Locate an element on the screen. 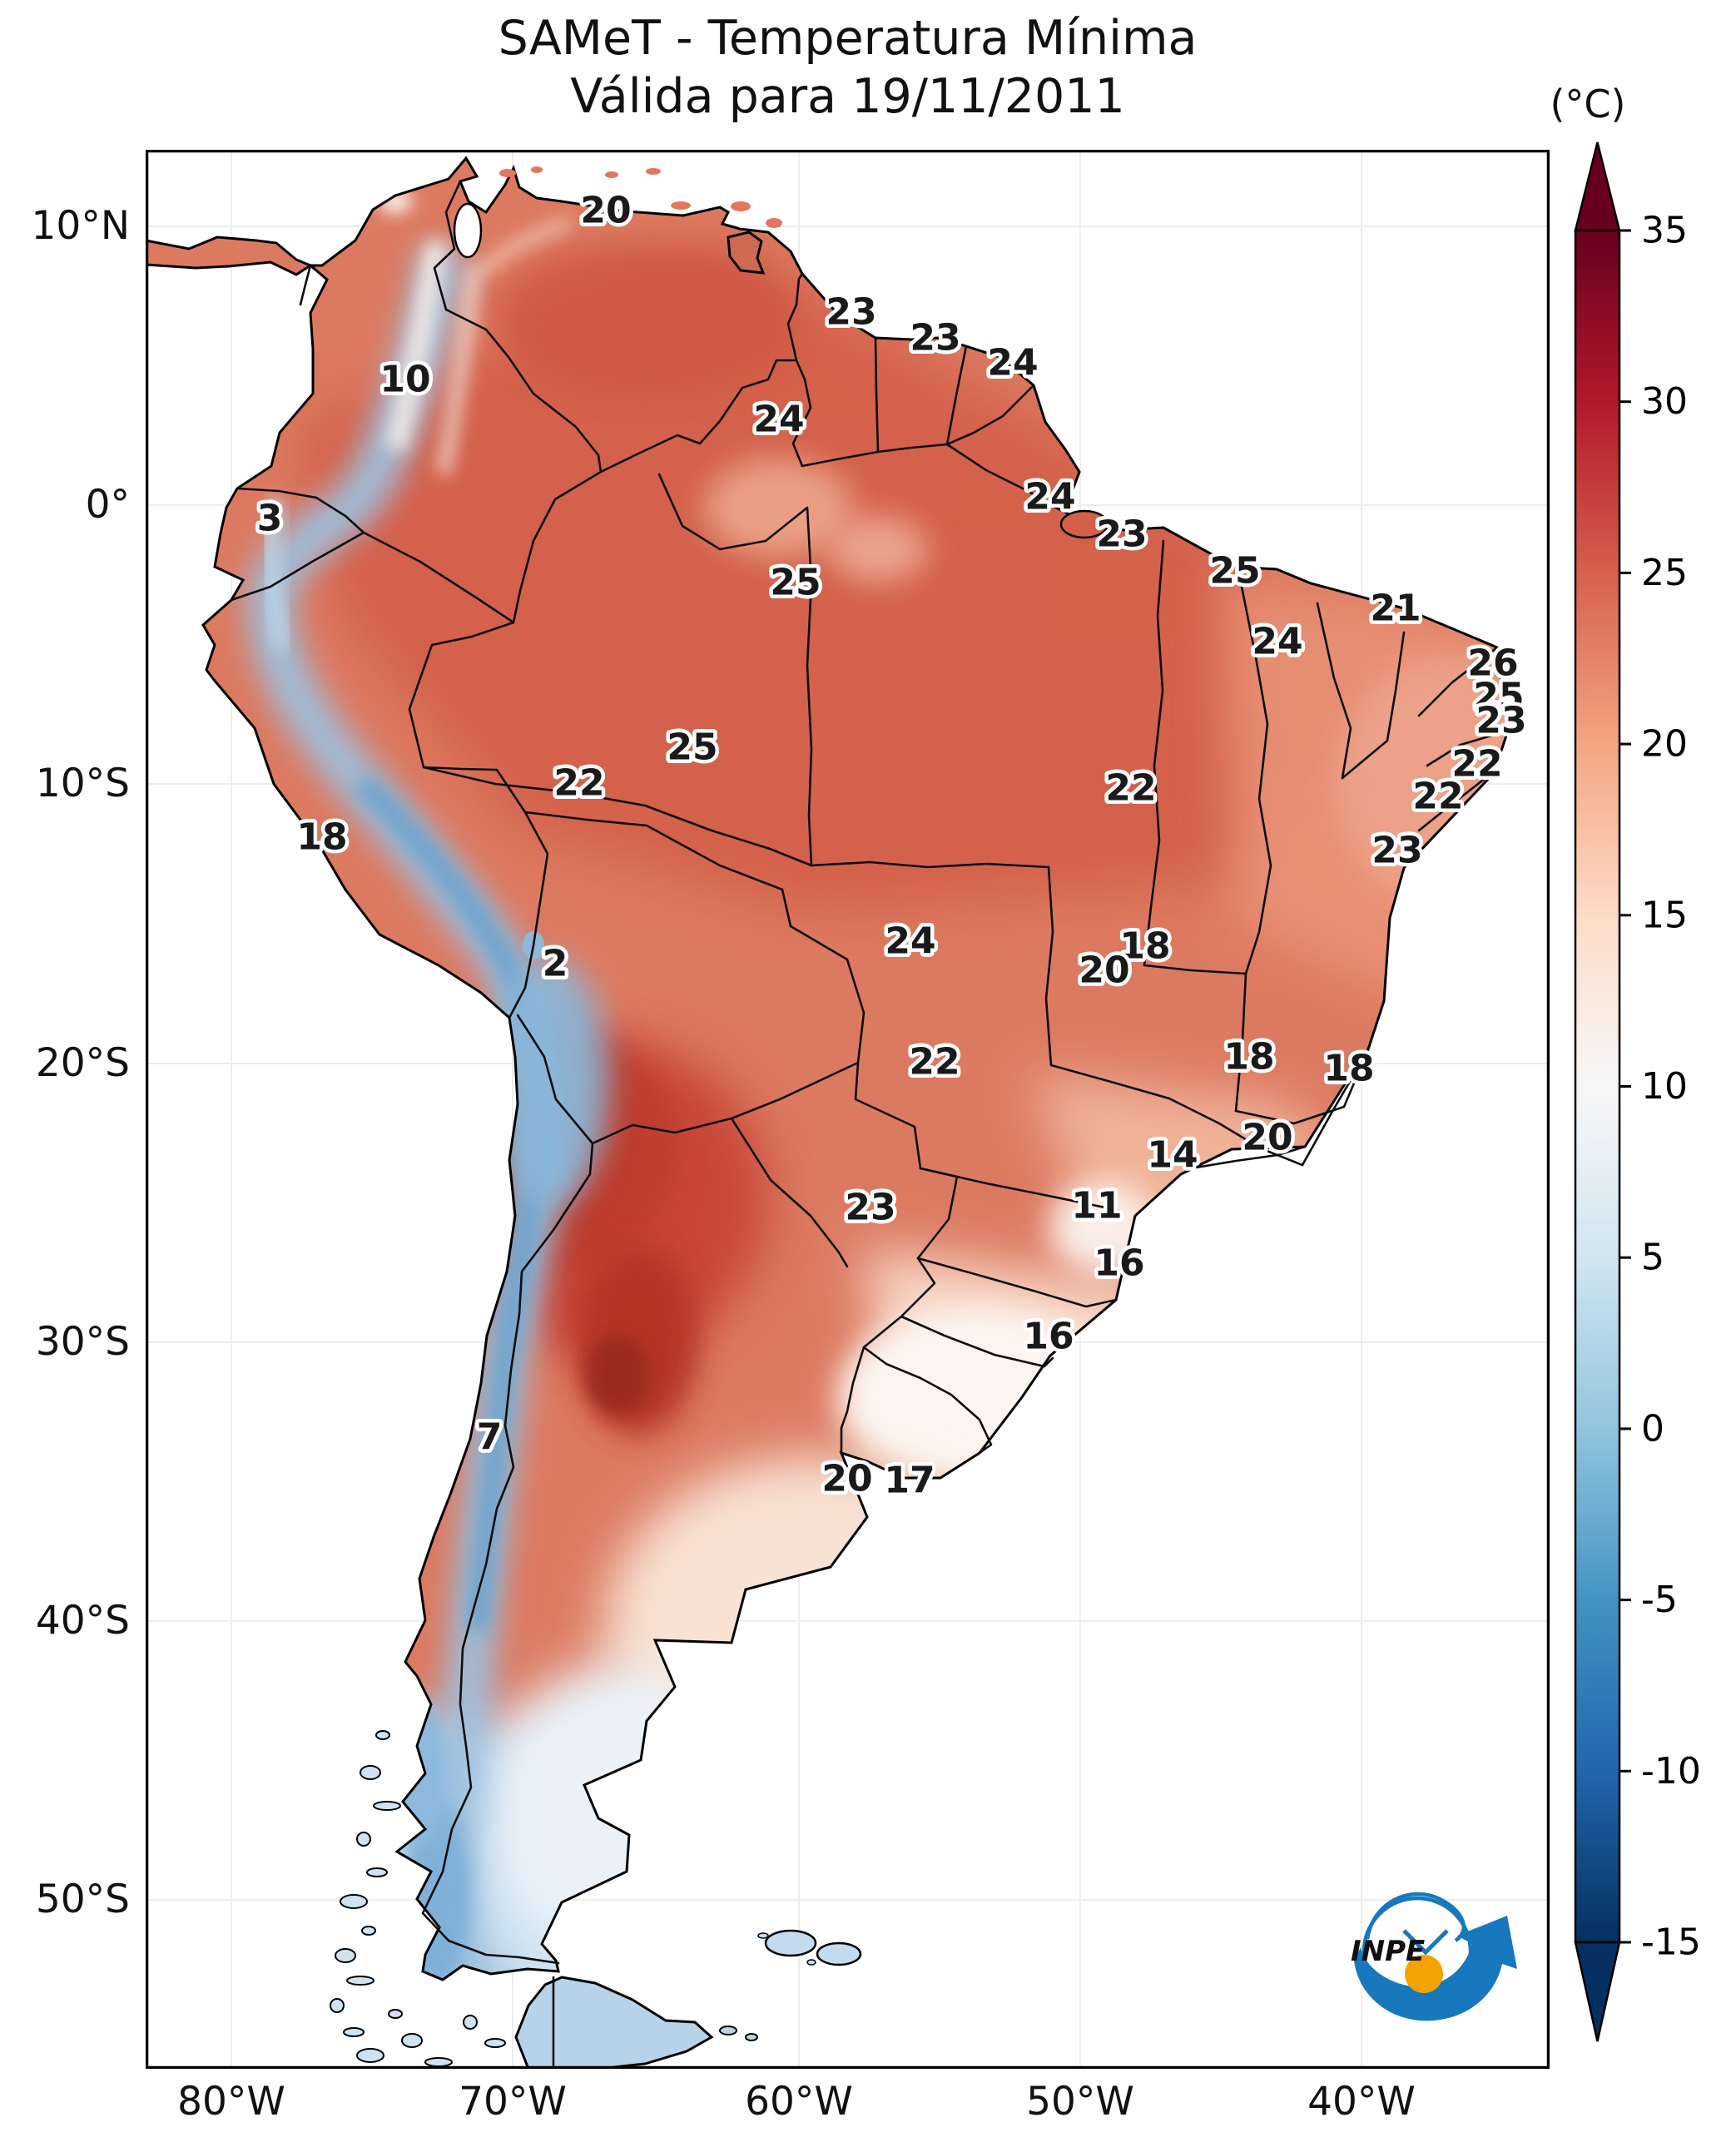 The width and height of the screenshot is (1736, 2152). lat-tick-label: 50°S is located at coordinates (83, 1899).